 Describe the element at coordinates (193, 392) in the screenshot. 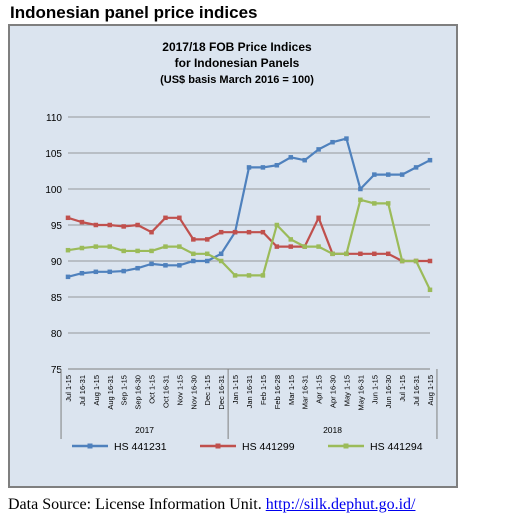

I see `x-tick-label: Nov 16-30` at that location.